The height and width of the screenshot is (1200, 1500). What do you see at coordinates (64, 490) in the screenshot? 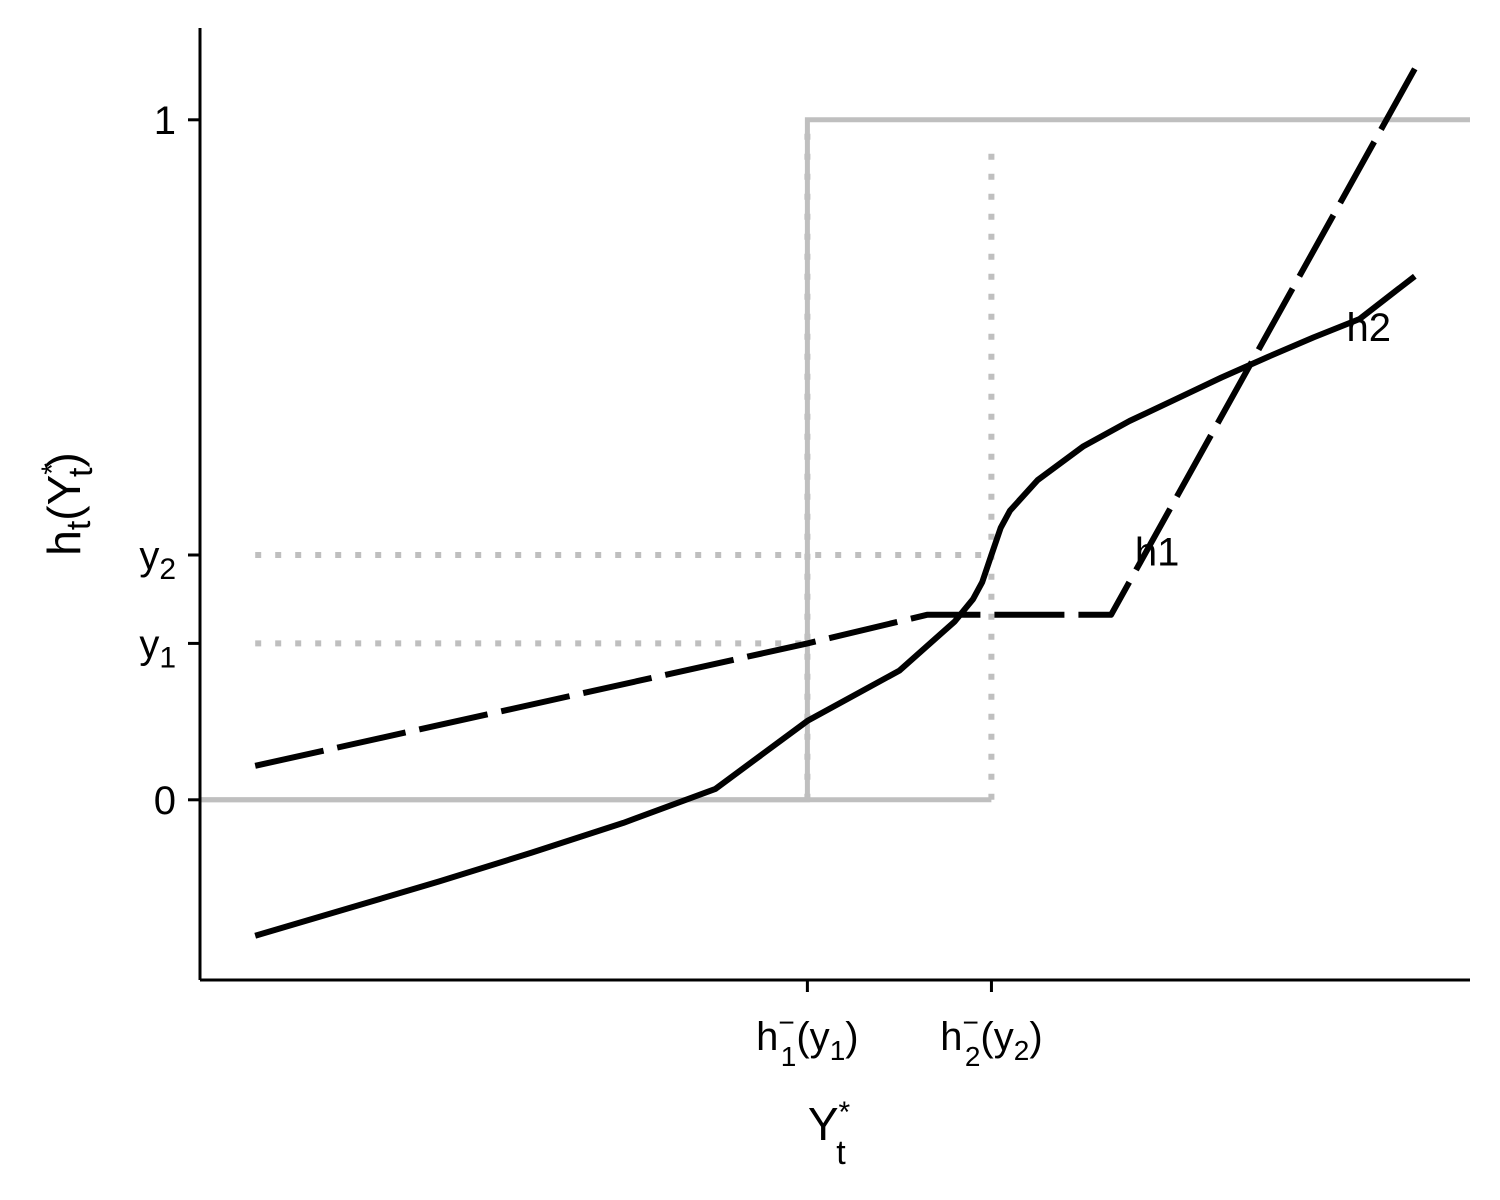
I see `y-axis-title-arg-base: Y` at bounding box center [64, 490].